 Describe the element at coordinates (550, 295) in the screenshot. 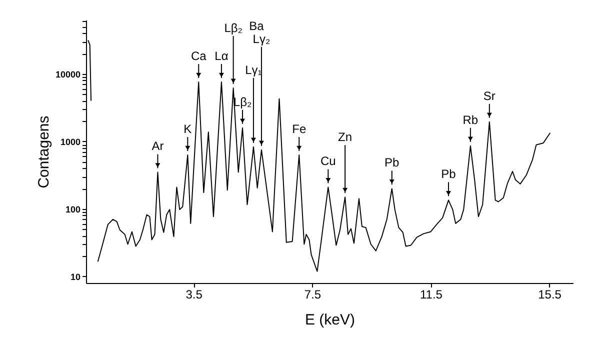

I see `x-tick-label: 15.5` at that location.